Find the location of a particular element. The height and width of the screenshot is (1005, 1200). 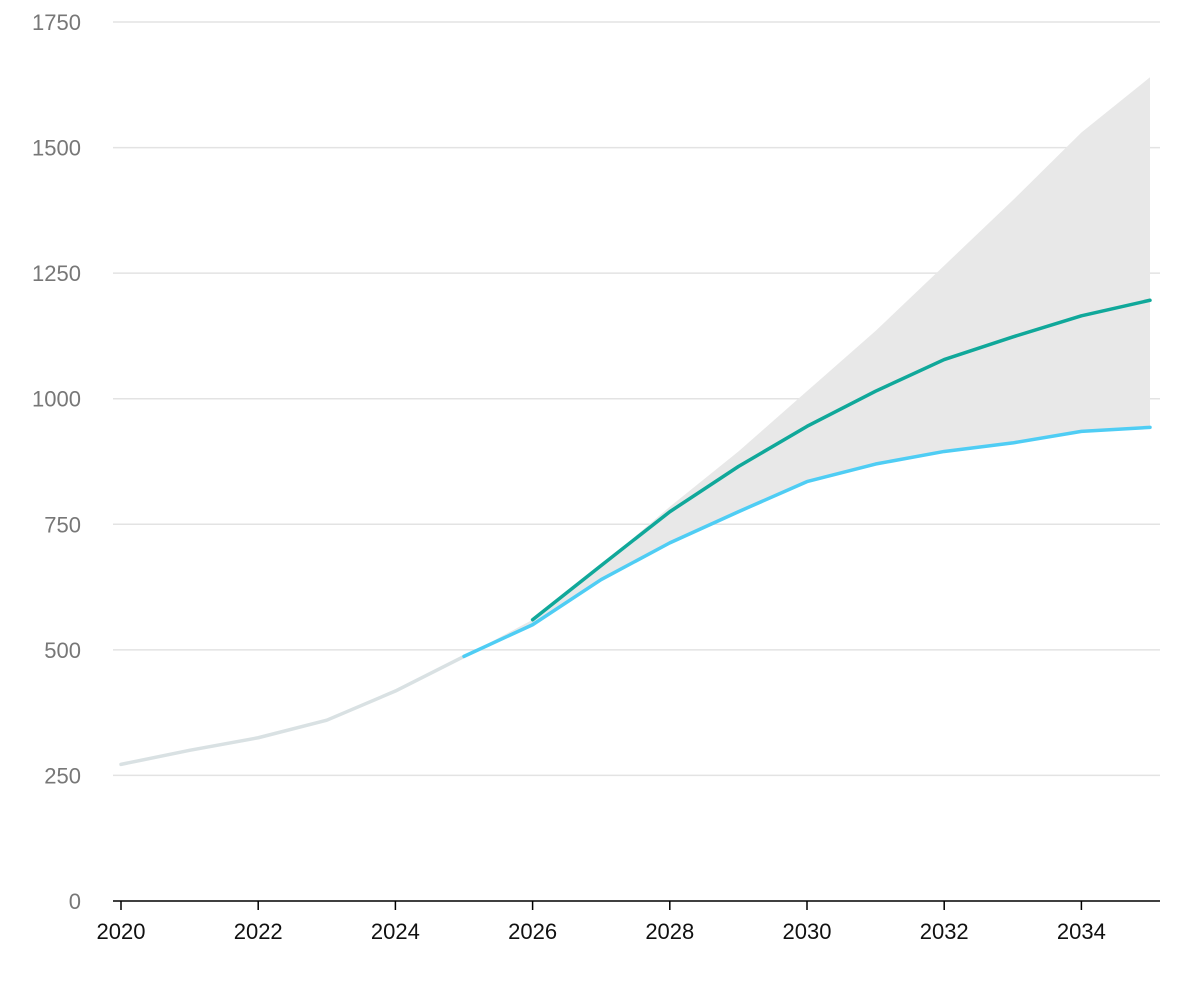

lower-projection-line is located at coordinates (807, 542).